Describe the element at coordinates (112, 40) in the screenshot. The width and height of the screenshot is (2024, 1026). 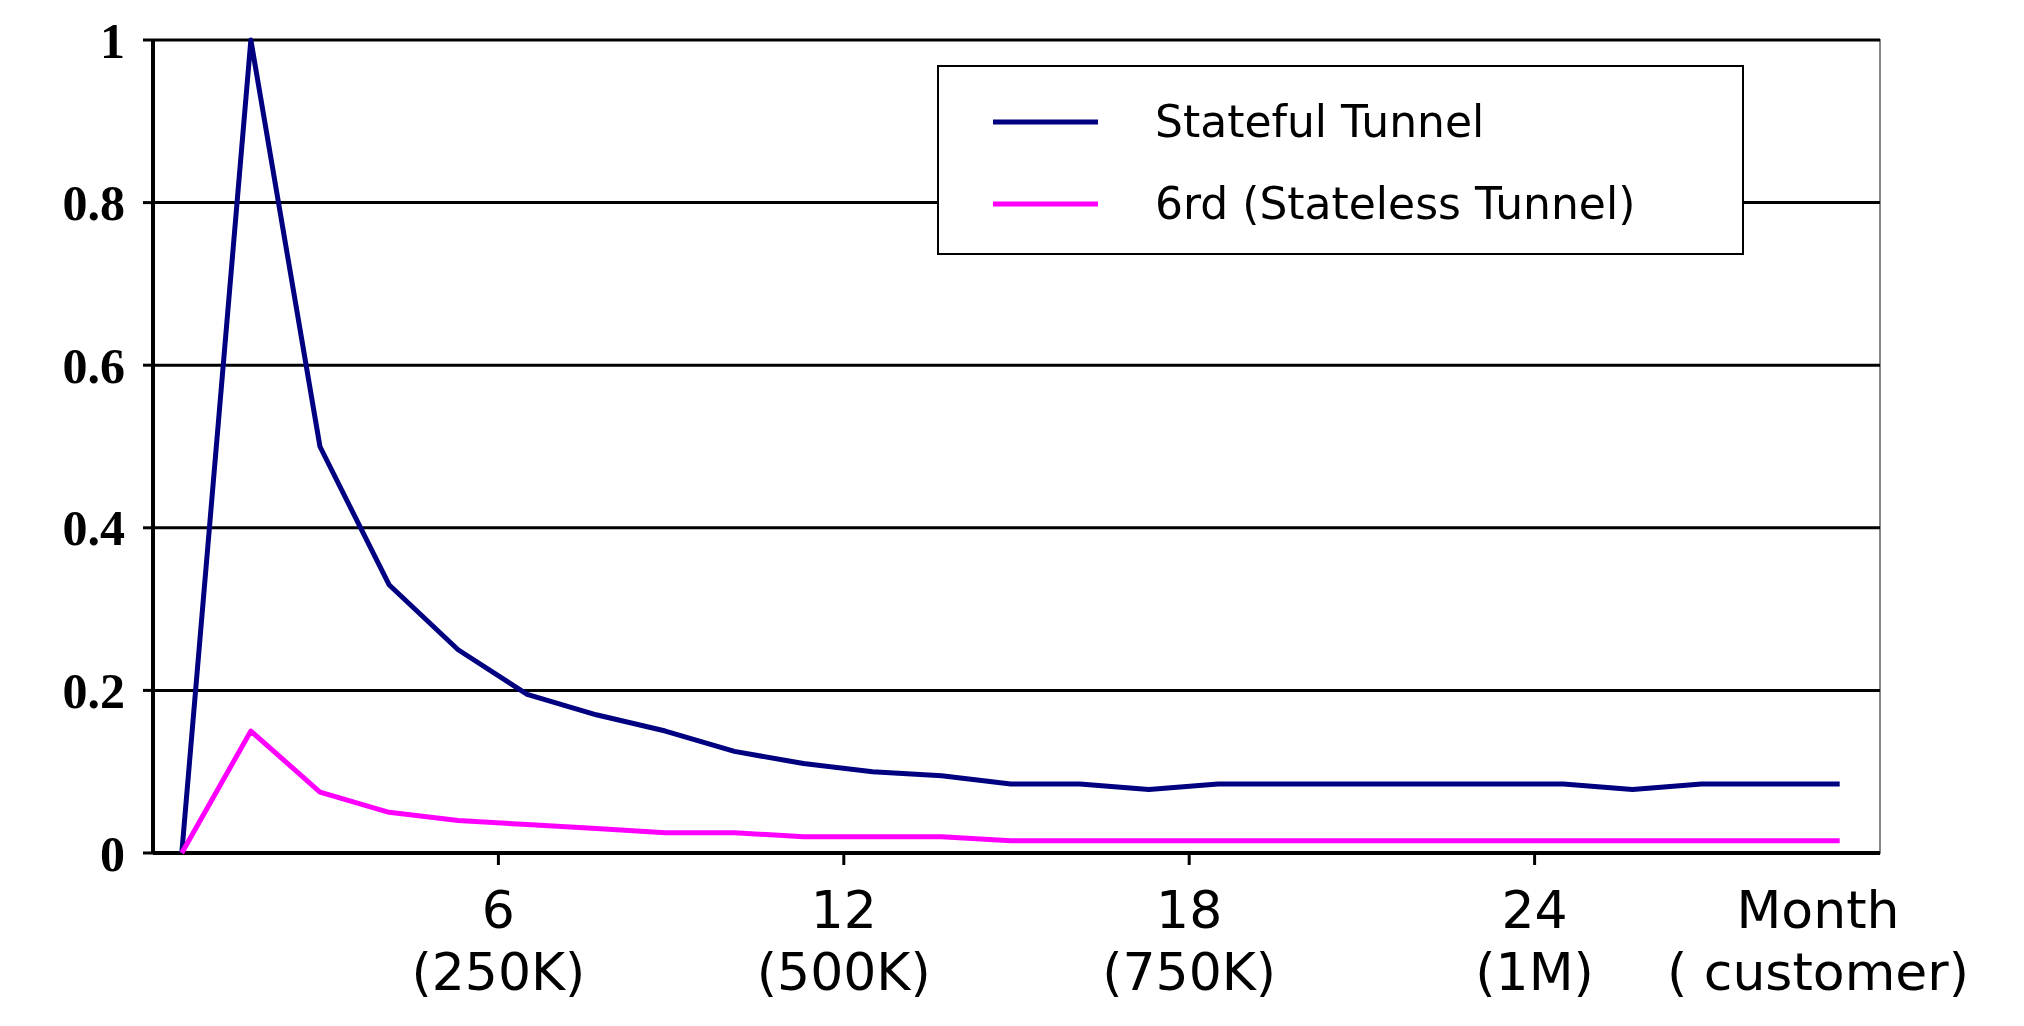
I see `y-tick-label: 1` at that location.